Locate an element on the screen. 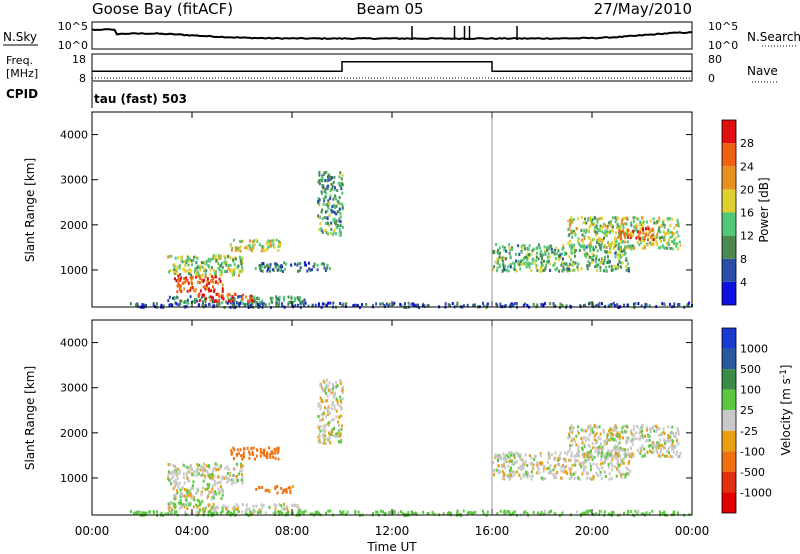 This screenshot has height=554, width=800. cpid-program: tau (fast) 503 is located at coordinates (140, 99).